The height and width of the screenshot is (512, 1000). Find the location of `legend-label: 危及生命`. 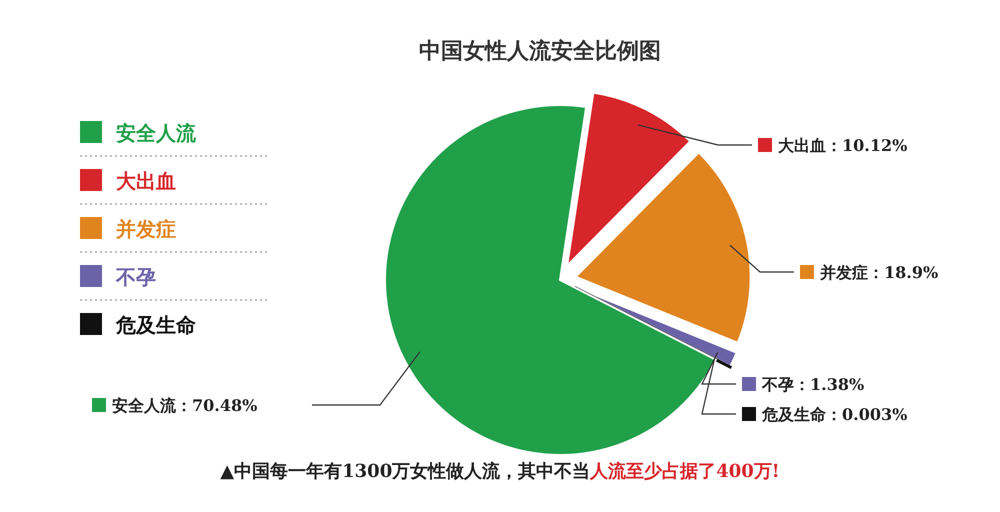

legend-label: 危及生命 is located at coordinates (793, 414).